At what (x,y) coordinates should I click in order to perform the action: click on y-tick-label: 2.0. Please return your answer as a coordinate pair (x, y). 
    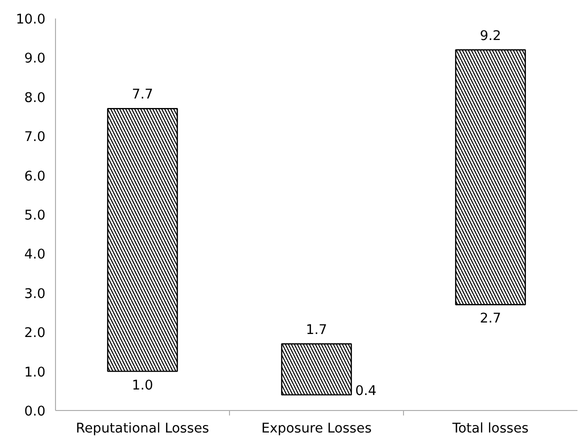
    Looking at the image, I should click on (35, 334).